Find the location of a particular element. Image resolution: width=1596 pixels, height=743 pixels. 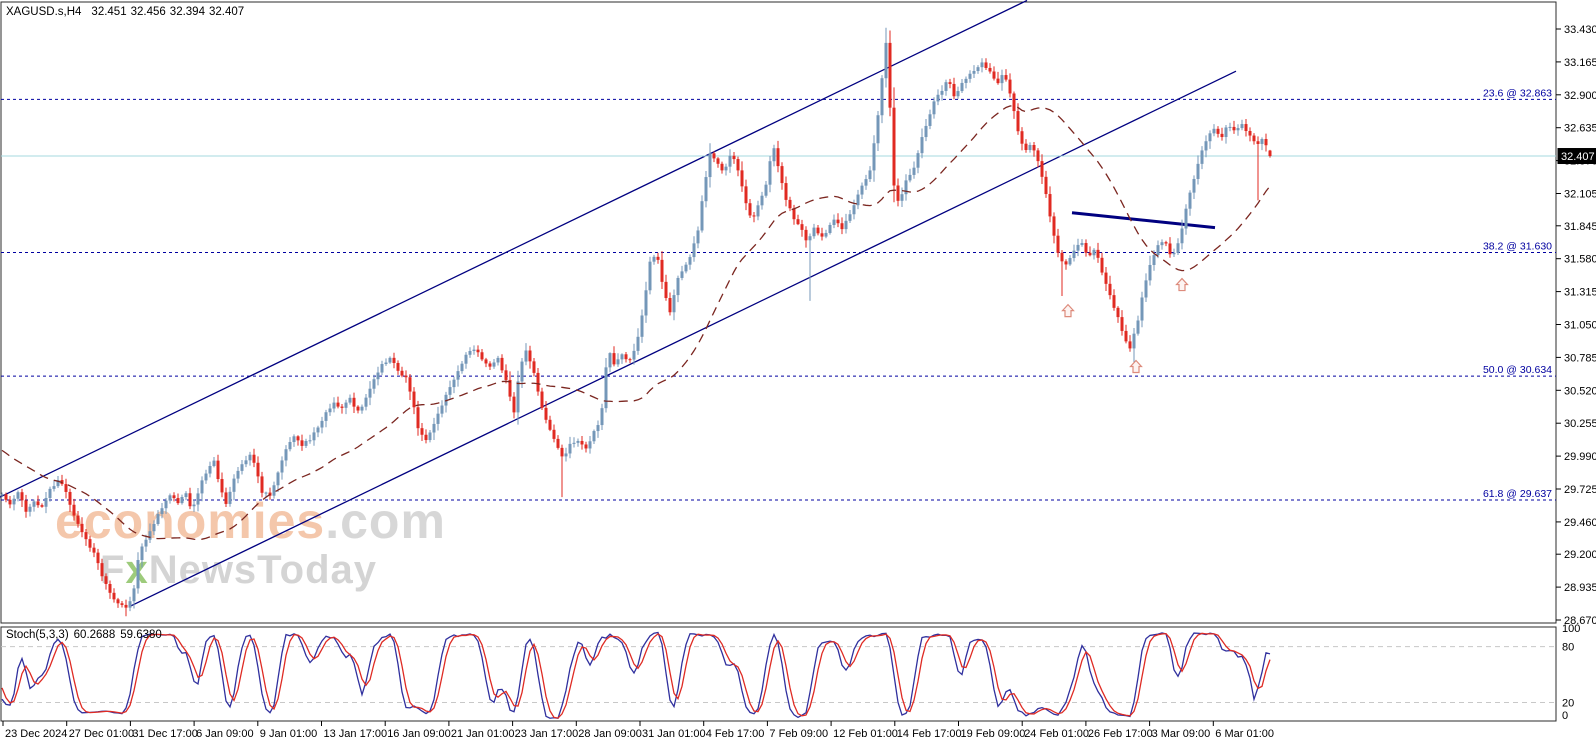

stochastic-main-value: 60.2688 is located at coordinates (94, 635).